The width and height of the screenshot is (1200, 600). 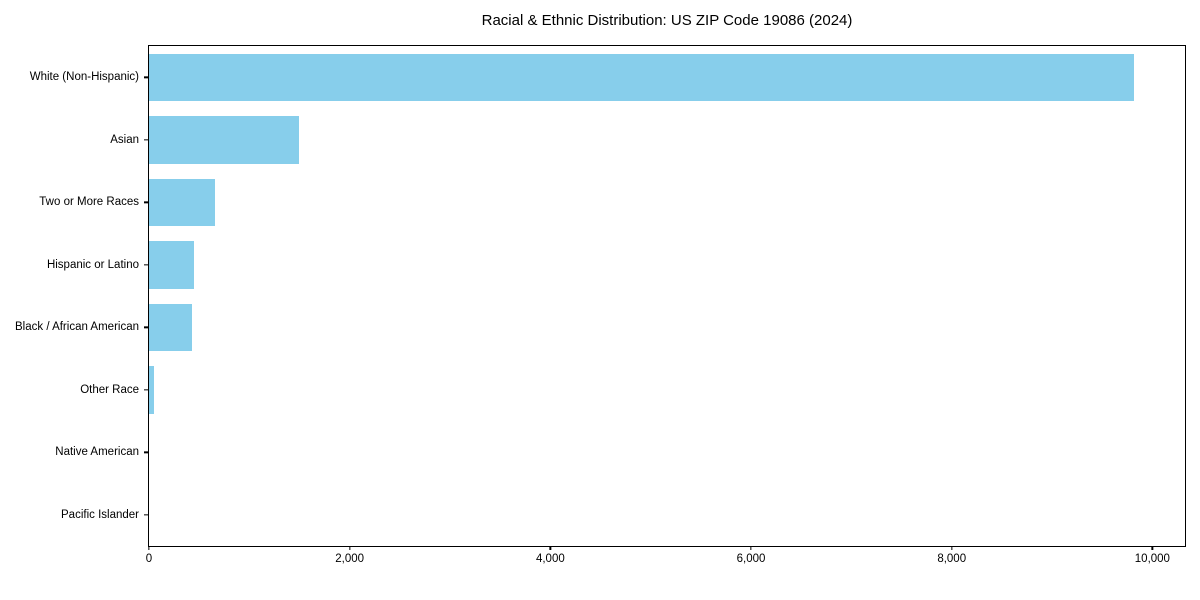 What do you see at coordinates (89, 202) in the screenshot?
I see `y-axis-label: Two or More Races` at bounding box center [89, 202].